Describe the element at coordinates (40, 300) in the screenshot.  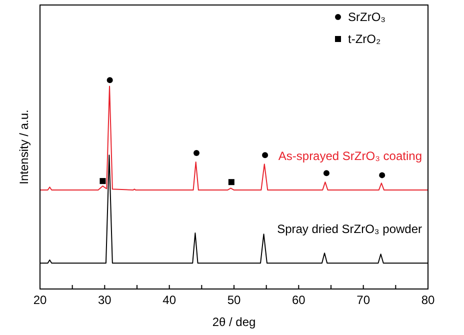
I see `x-tick-label: 20` at that location.